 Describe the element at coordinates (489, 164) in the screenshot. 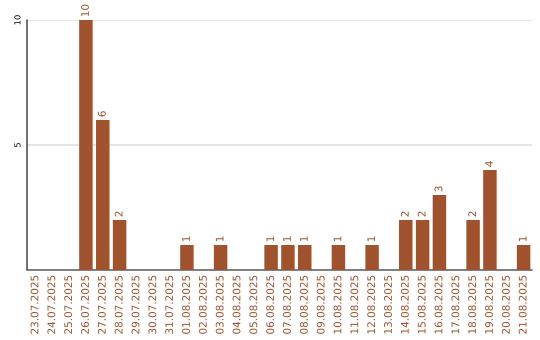

I see `data-label: 4` at that location.